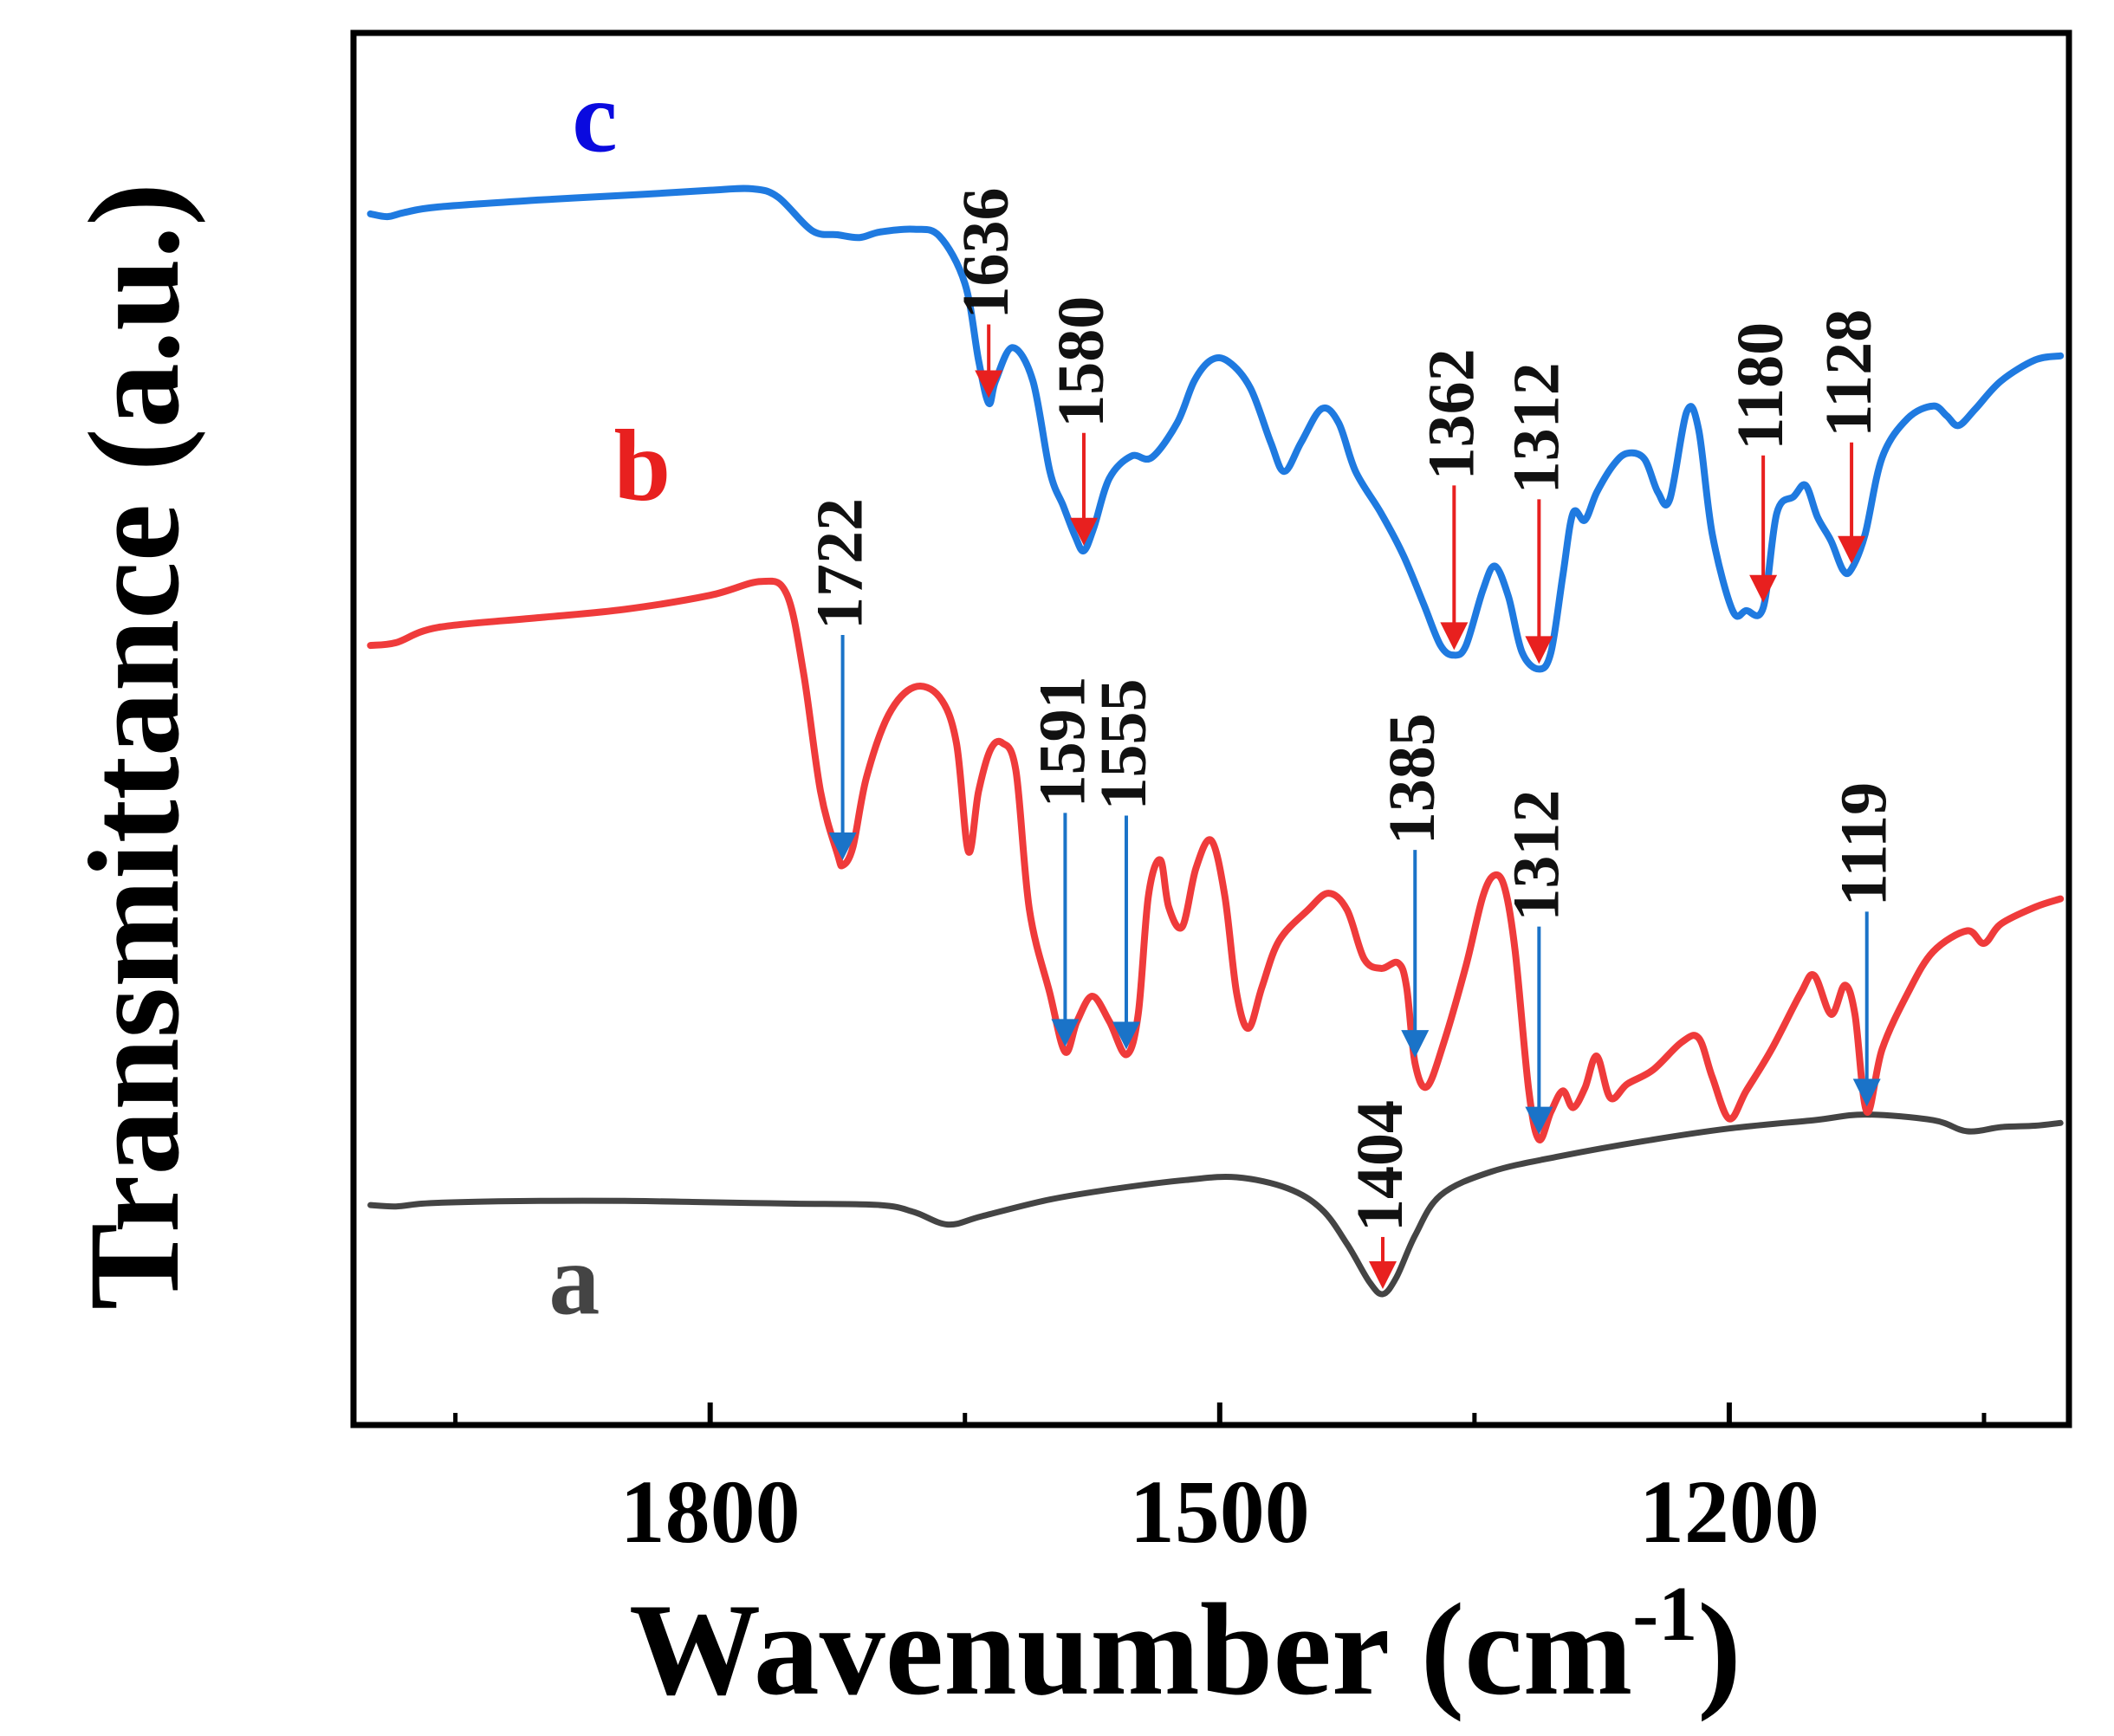 Image resolution: width=2114 pixels, height=1736 pixels. What do you see at coordinates (642, 464) in the screenshot?
I see `series-label-b: b` at bounding box center [642, 464].